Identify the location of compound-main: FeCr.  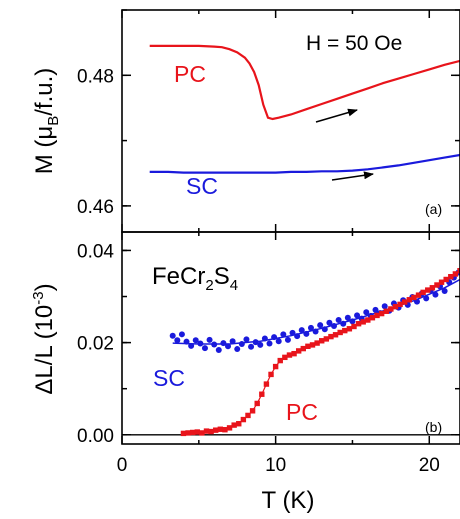
(178, 276).